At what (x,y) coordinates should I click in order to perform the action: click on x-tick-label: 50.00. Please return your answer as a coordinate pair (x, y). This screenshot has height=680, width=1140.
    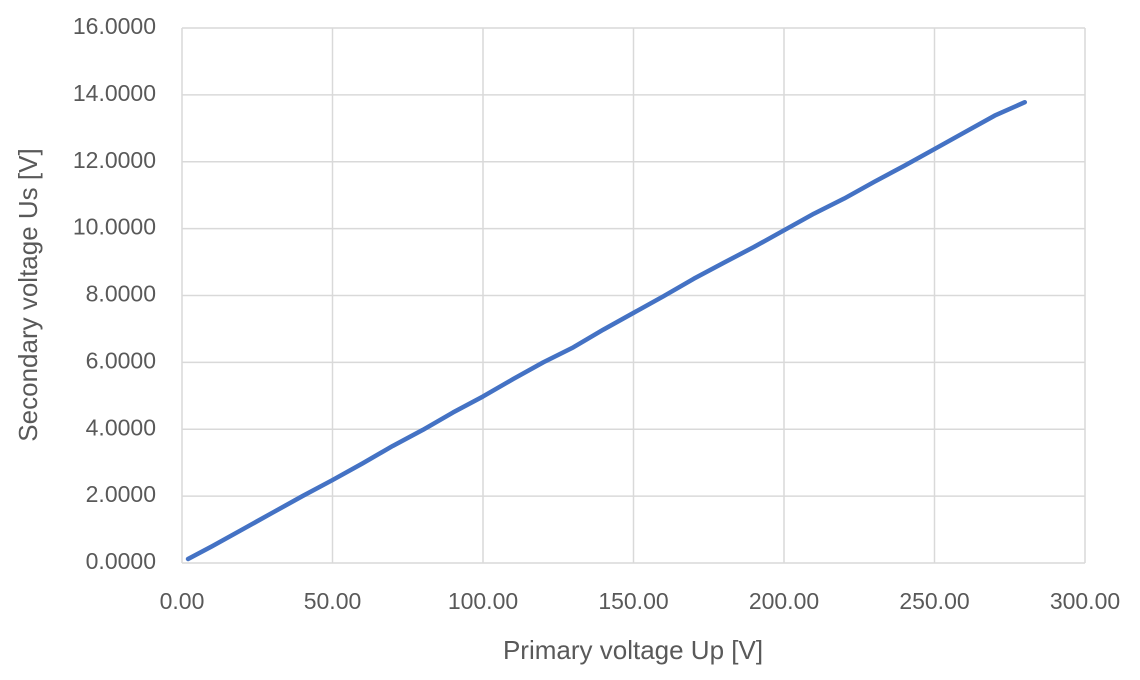
    Looking at the image, I should click on (333, 601).